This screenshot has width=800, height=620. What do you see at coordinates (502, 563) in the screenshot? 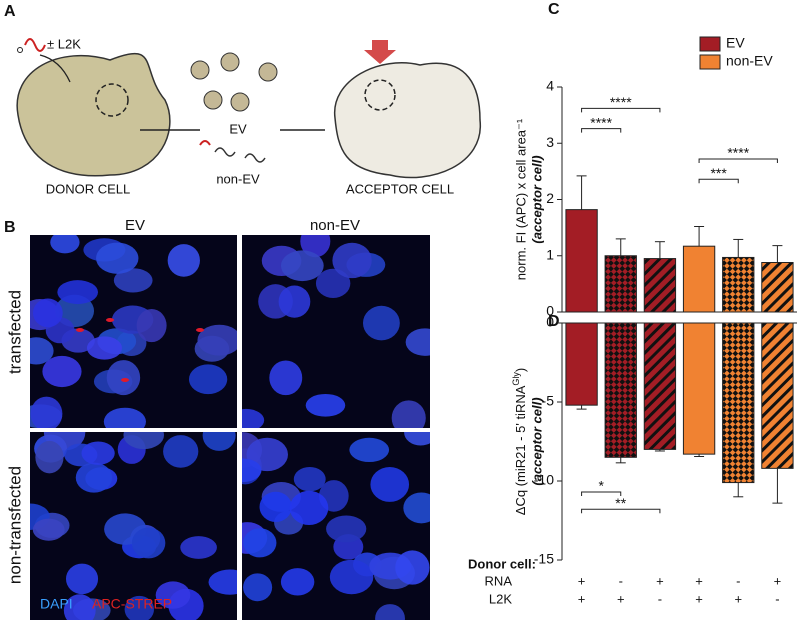
I see `donor-title: Donor cell:` at bounding box center [502, 563].